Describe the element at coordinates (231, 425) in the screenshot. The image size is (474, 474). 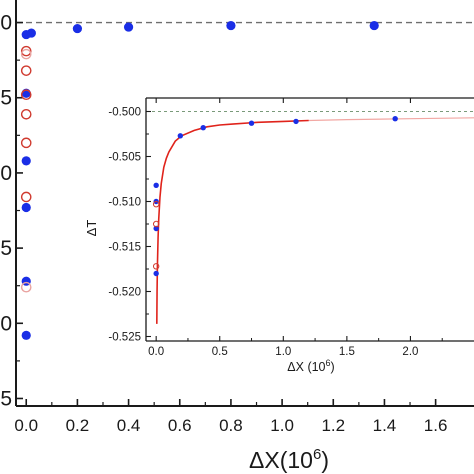
I see `main-x-tick-label: 0.8` at that location.